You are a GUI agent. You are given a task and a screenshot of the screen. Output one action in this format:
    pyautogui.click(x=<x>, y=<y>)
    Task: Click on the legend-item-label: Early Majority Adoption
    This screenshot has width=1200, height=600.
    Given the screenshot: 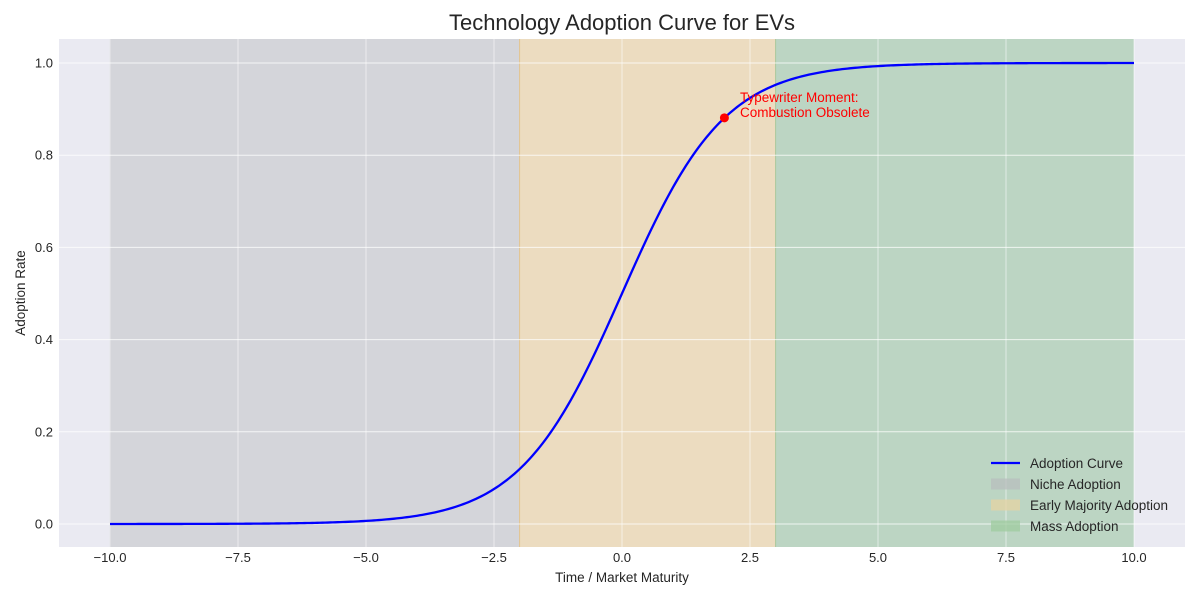 What is the action you would take?
    pyautogui.click(x=1099, y=505)
    